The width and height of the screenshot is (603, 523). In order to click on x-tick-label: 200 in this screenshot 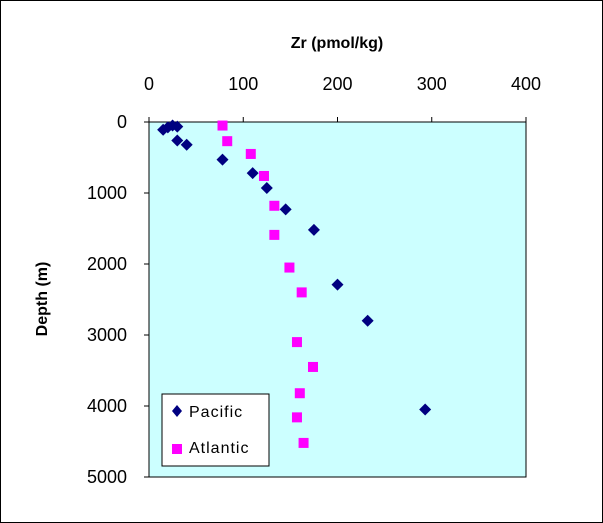, I will do `click(337, 84)`.